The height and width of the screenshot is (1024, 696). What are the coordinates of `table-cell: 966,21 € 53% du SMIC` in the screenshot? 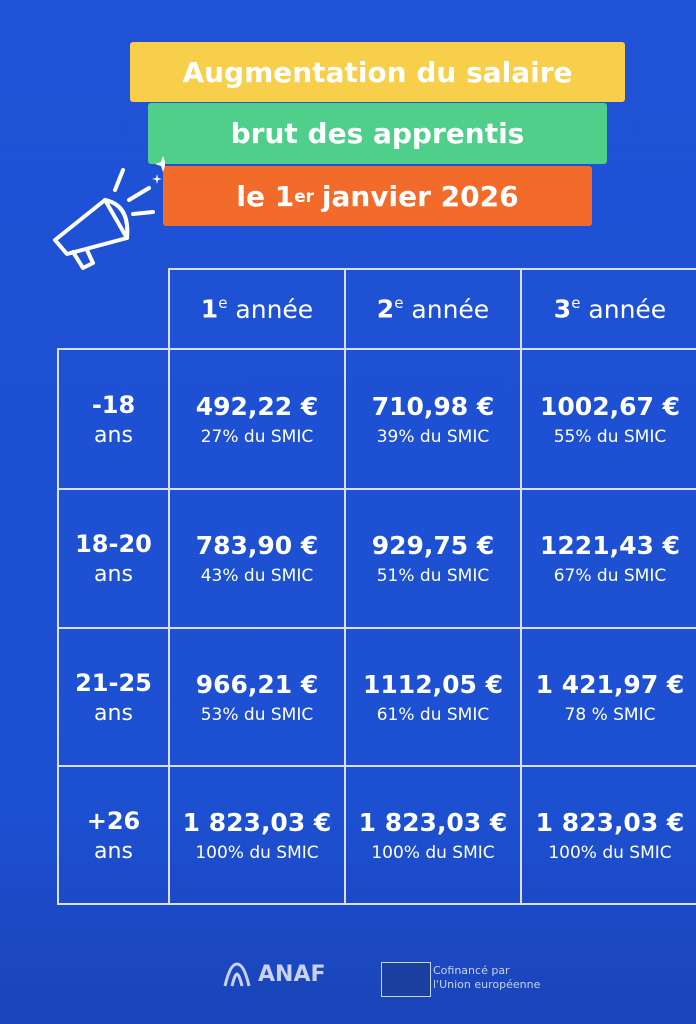 It's located at (257, 697).